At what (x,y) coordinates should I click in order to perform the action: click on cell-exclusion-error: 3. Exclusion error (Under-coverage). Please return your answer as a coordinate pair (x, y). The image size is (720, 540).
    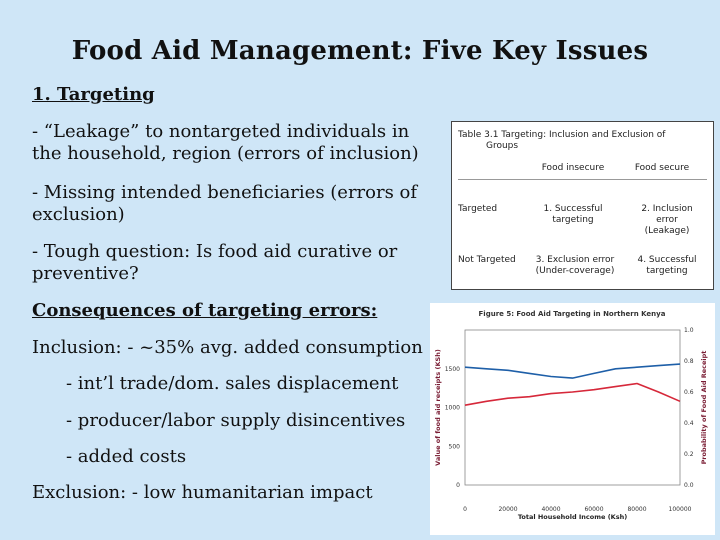
    Looking at the image, I should click on (575, 266).